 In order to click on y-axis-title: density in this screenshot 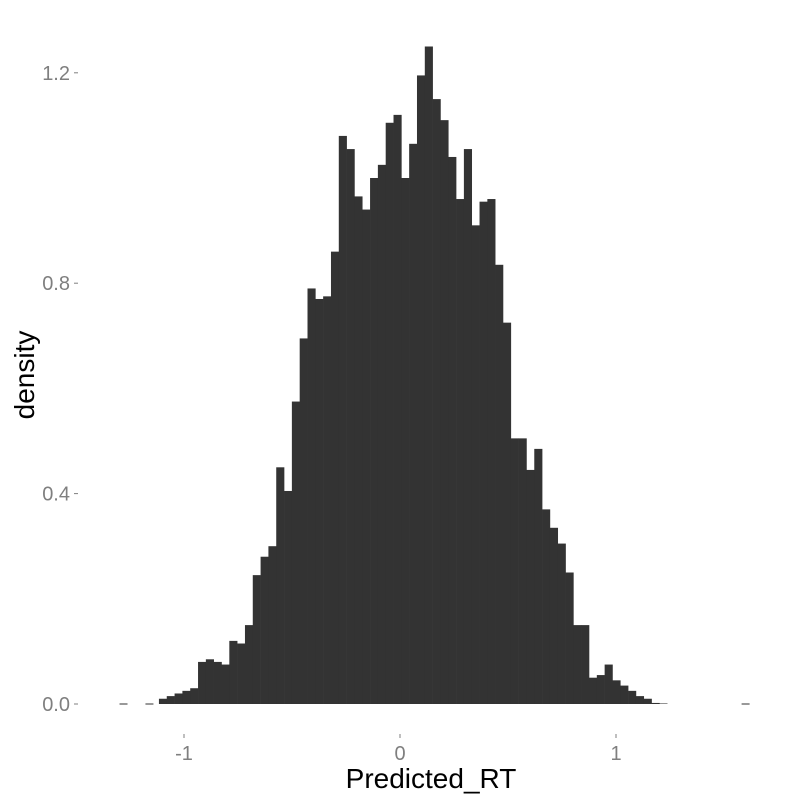, I will do `click(24, 375)`.